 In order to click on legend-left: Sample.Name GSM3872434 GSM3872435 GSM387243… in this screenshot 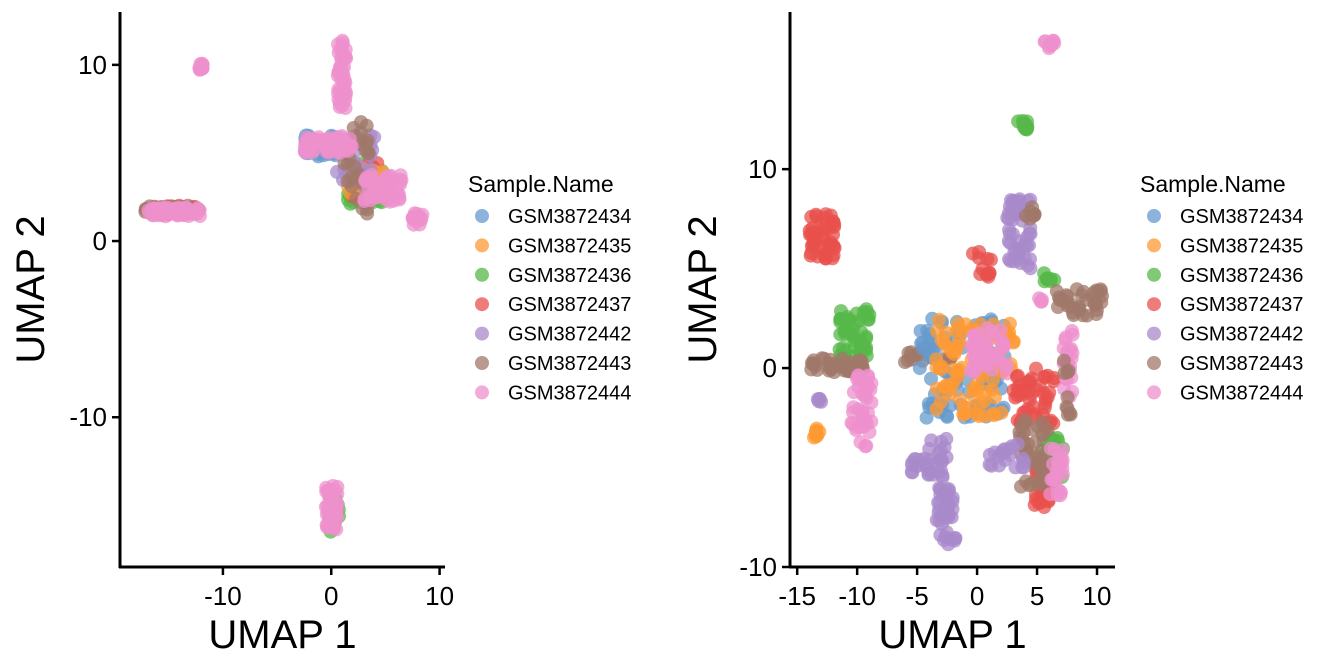, I will do `click(549, 287)`.